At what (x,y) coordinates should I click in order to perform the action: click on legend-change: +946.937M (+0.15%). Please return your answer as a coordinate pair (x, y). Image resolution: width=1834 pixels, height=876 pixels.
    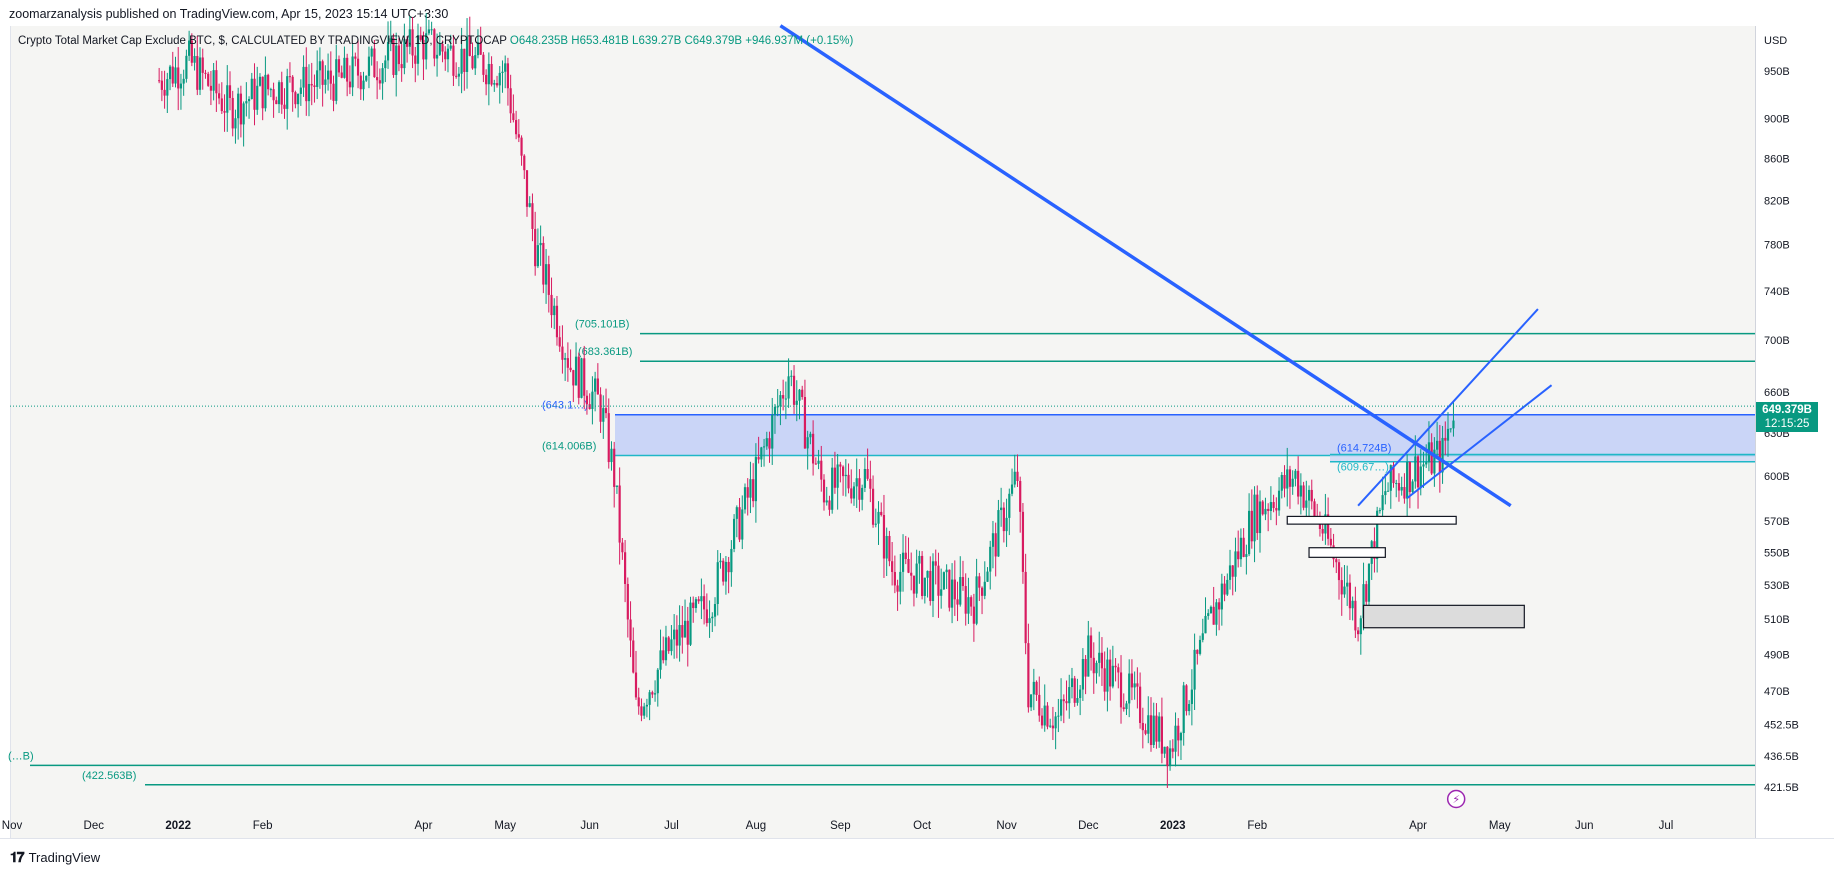
    Looking at the image, I should click on (799, 41).